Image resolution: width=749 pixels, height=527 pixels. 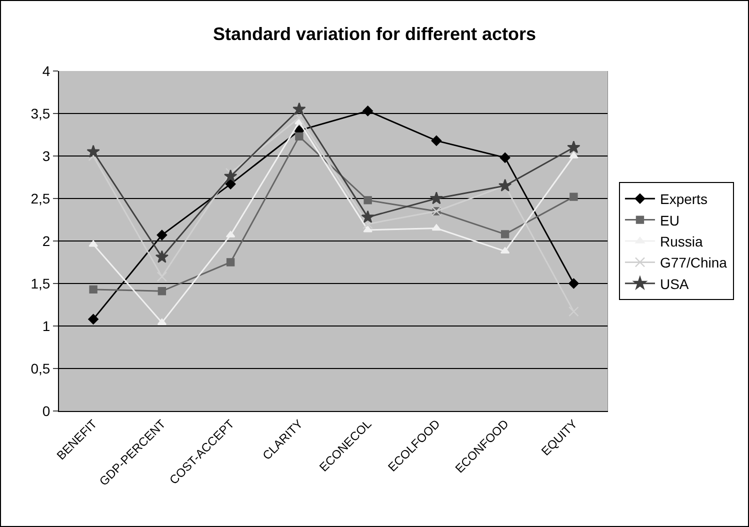 What do you see at coordinates (681, 241) in the screenshot?
I see `legend-label: Russia` at bounding box center [681, 241].